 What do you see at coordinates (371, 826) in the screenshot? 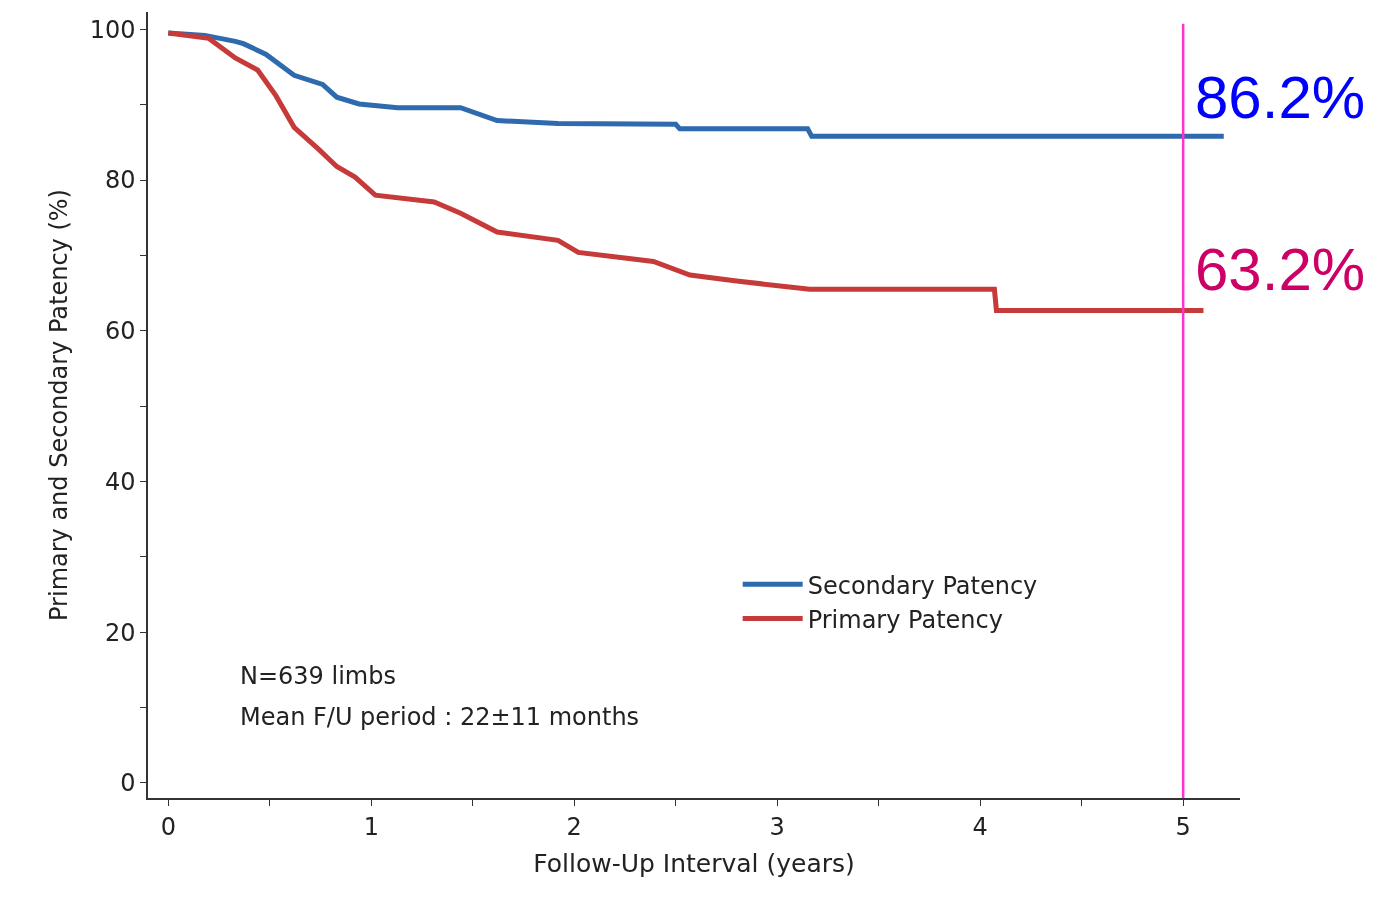
I see `x-tick-label: 1` at bounding box center [371, 826].